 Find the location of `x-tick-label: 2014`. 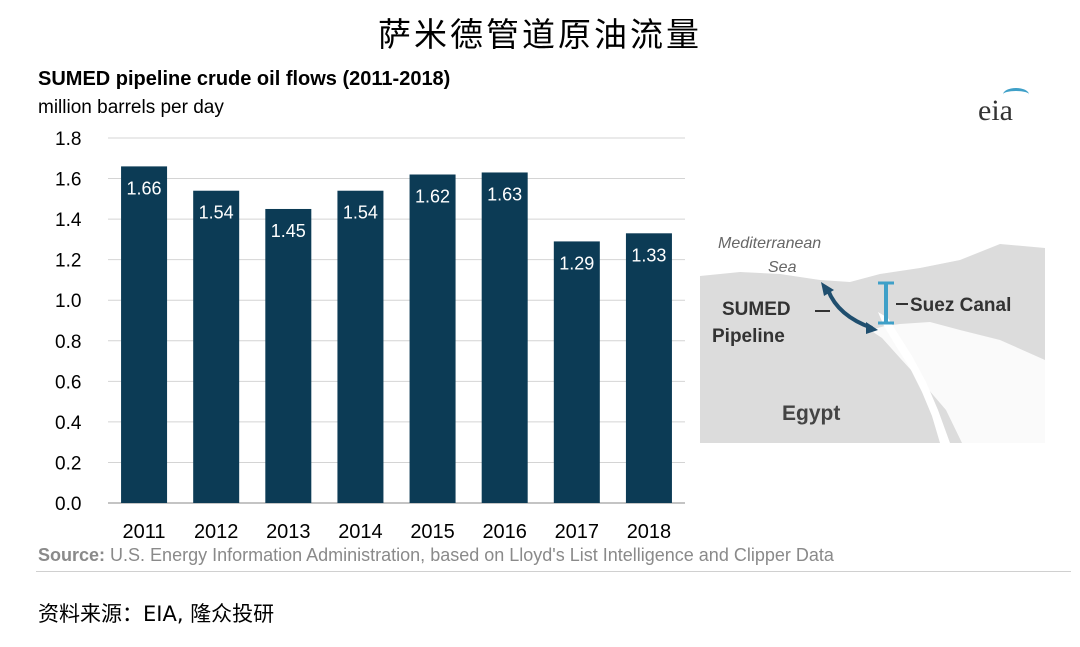

x-tick-label: 2014 is located at coordinates (360, 532).